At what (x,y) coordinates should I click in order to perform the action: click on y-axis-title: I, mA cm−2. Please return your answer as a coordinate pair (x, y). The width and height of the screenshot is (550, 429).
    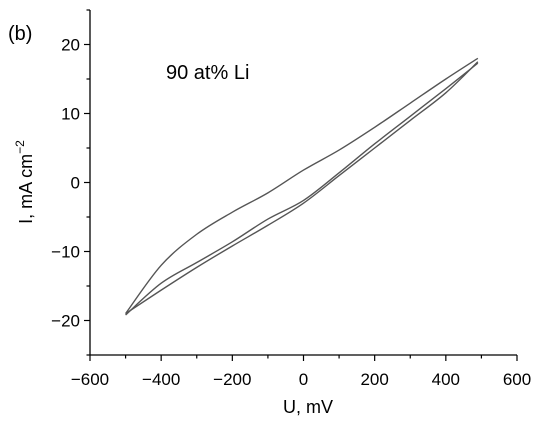
    Looking at the image, I should click on (24, 182).